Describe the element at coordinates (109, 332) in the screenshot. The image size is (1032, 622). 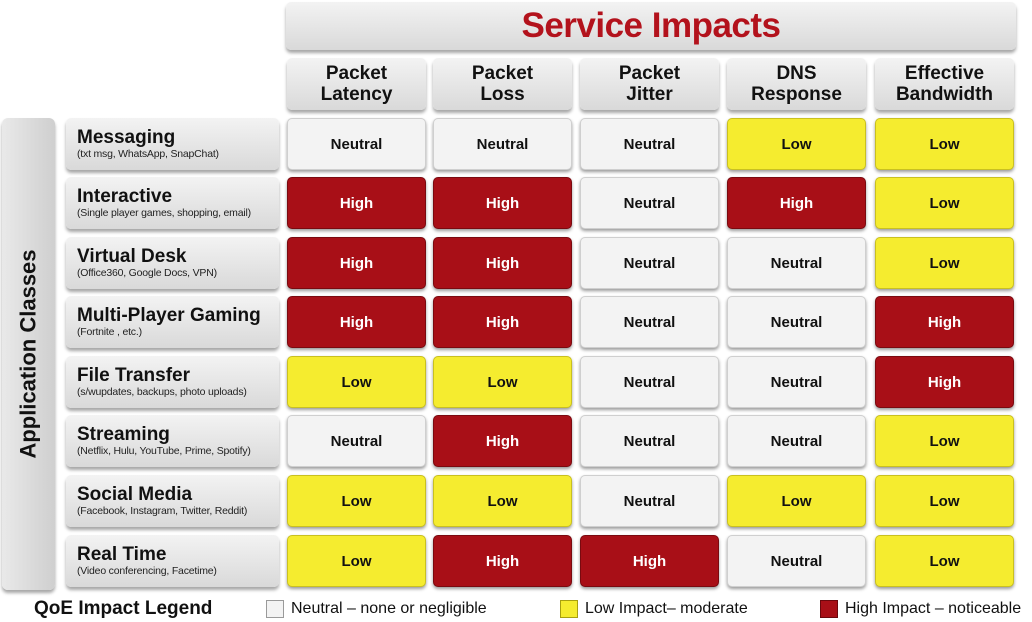
I see `row-examples: (Fortnite , etc.)` at that location.